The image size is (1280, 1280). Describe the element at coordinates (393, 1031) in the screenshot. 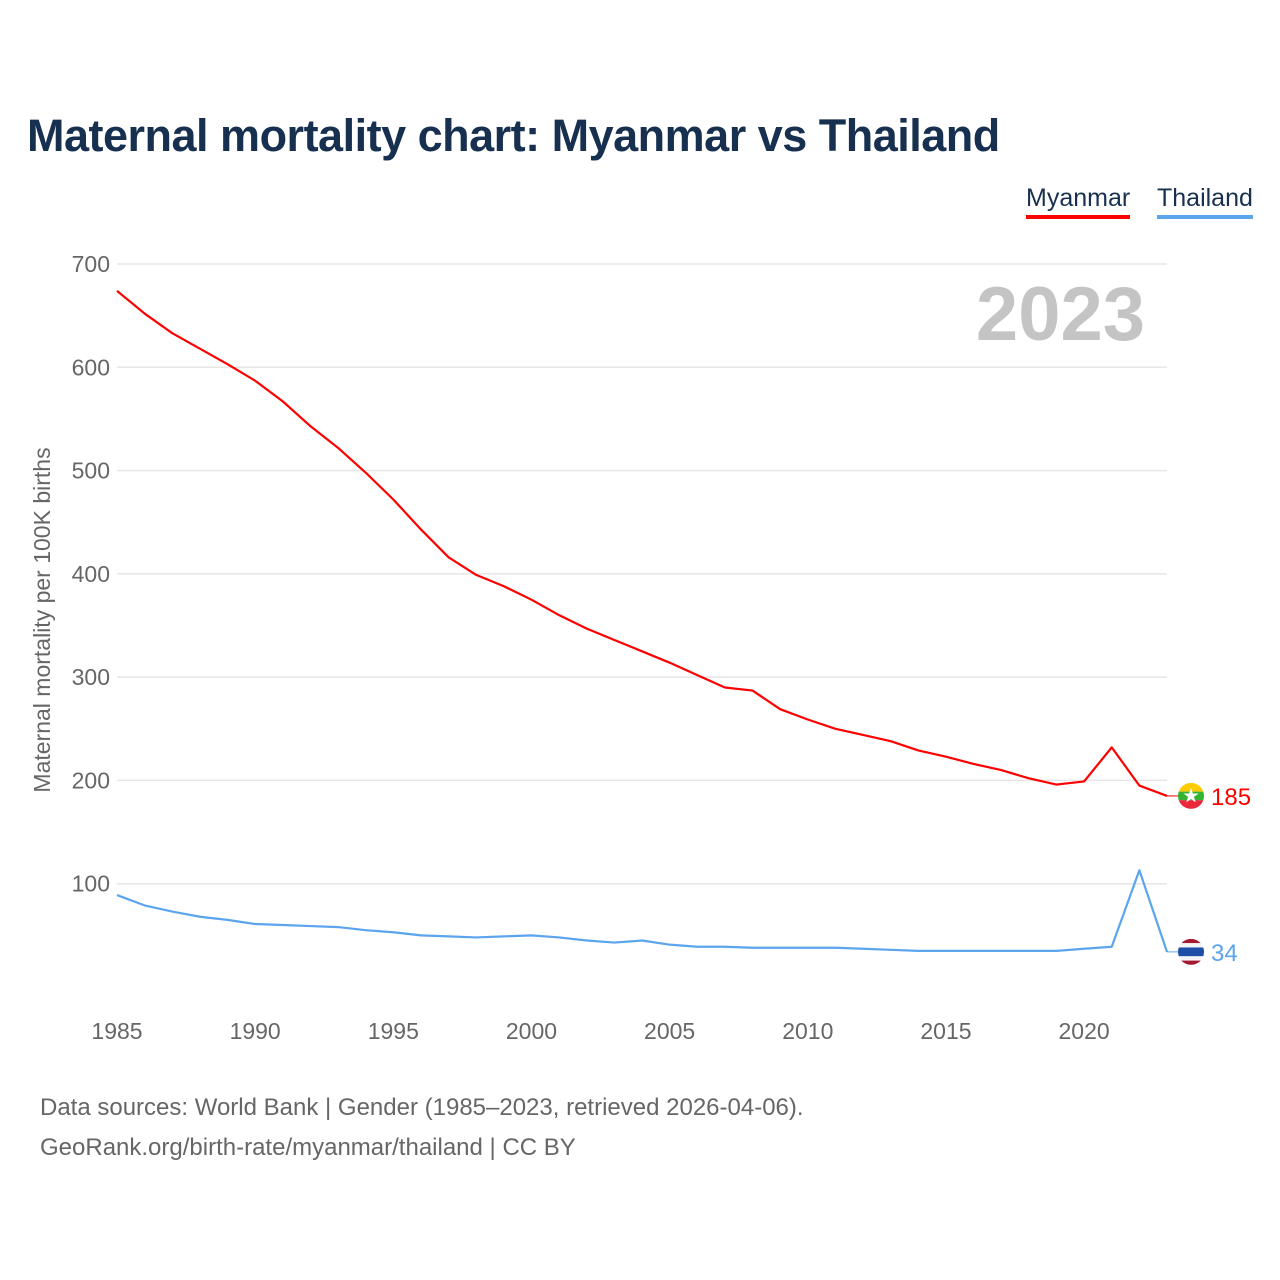

I see `x-tick-label: 1995` at that location.